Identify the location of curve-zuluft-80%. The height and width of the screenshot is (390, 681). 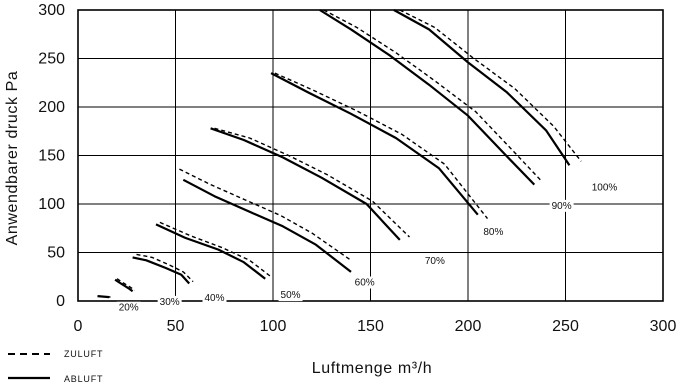
(433, 96).